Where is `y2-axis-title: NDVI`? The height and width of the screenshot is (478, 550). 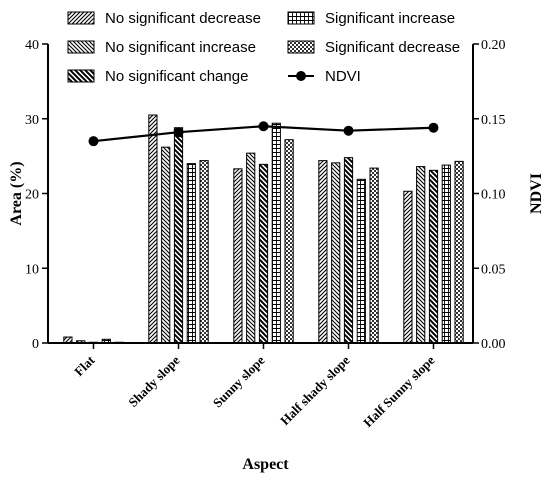
y2-axis-title: NDVI is located at coordinates (536, 193).